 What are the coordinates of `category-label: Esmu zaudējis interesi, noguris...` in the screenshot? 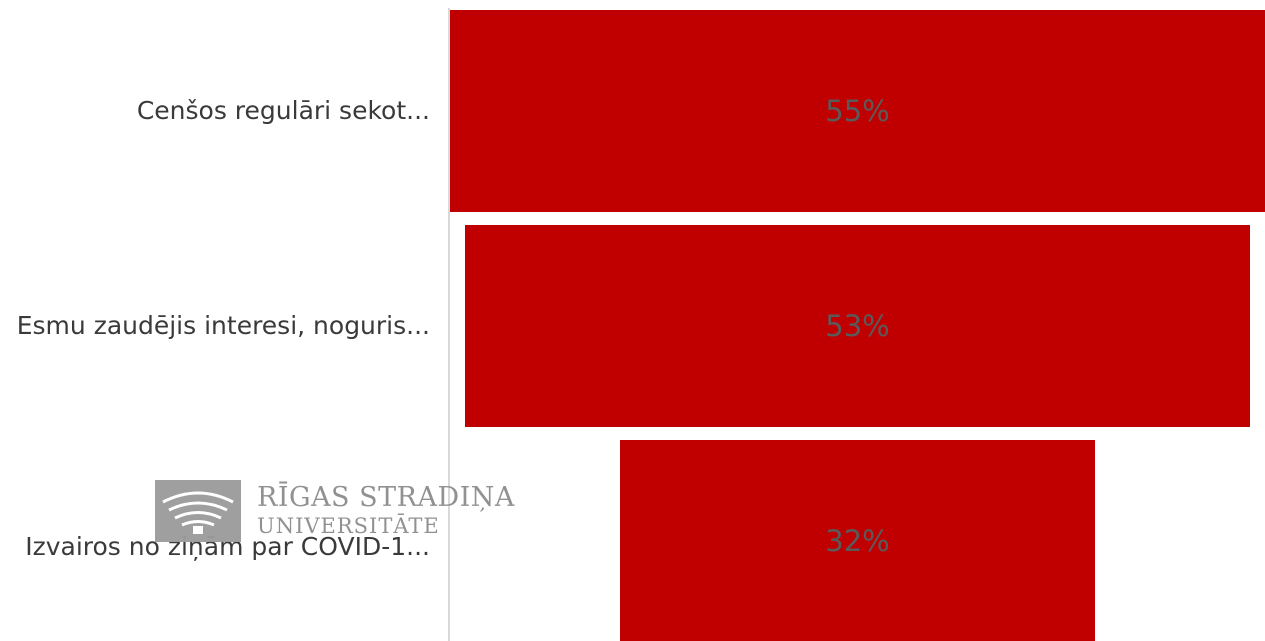 It's located at (223, 325).